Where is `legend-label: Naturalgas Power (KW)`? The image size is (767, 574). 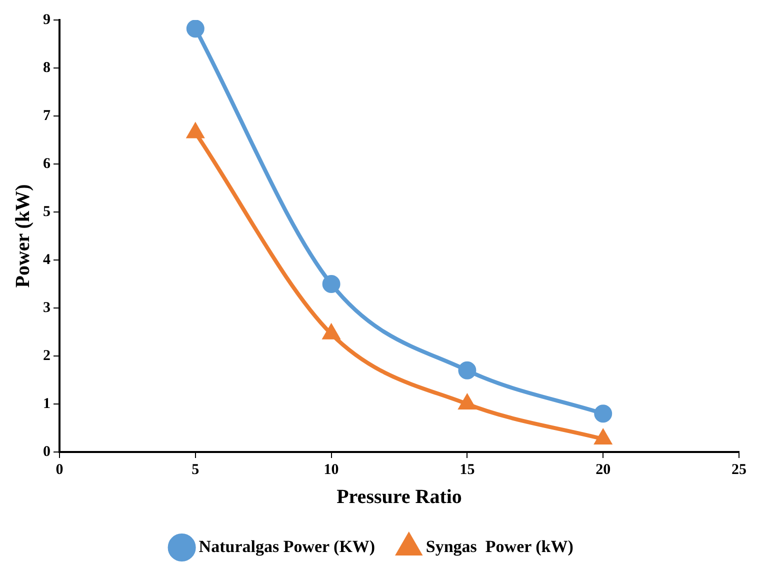
legend-label: Naturalgas Power (KW) is located at coordinates (287, 546).